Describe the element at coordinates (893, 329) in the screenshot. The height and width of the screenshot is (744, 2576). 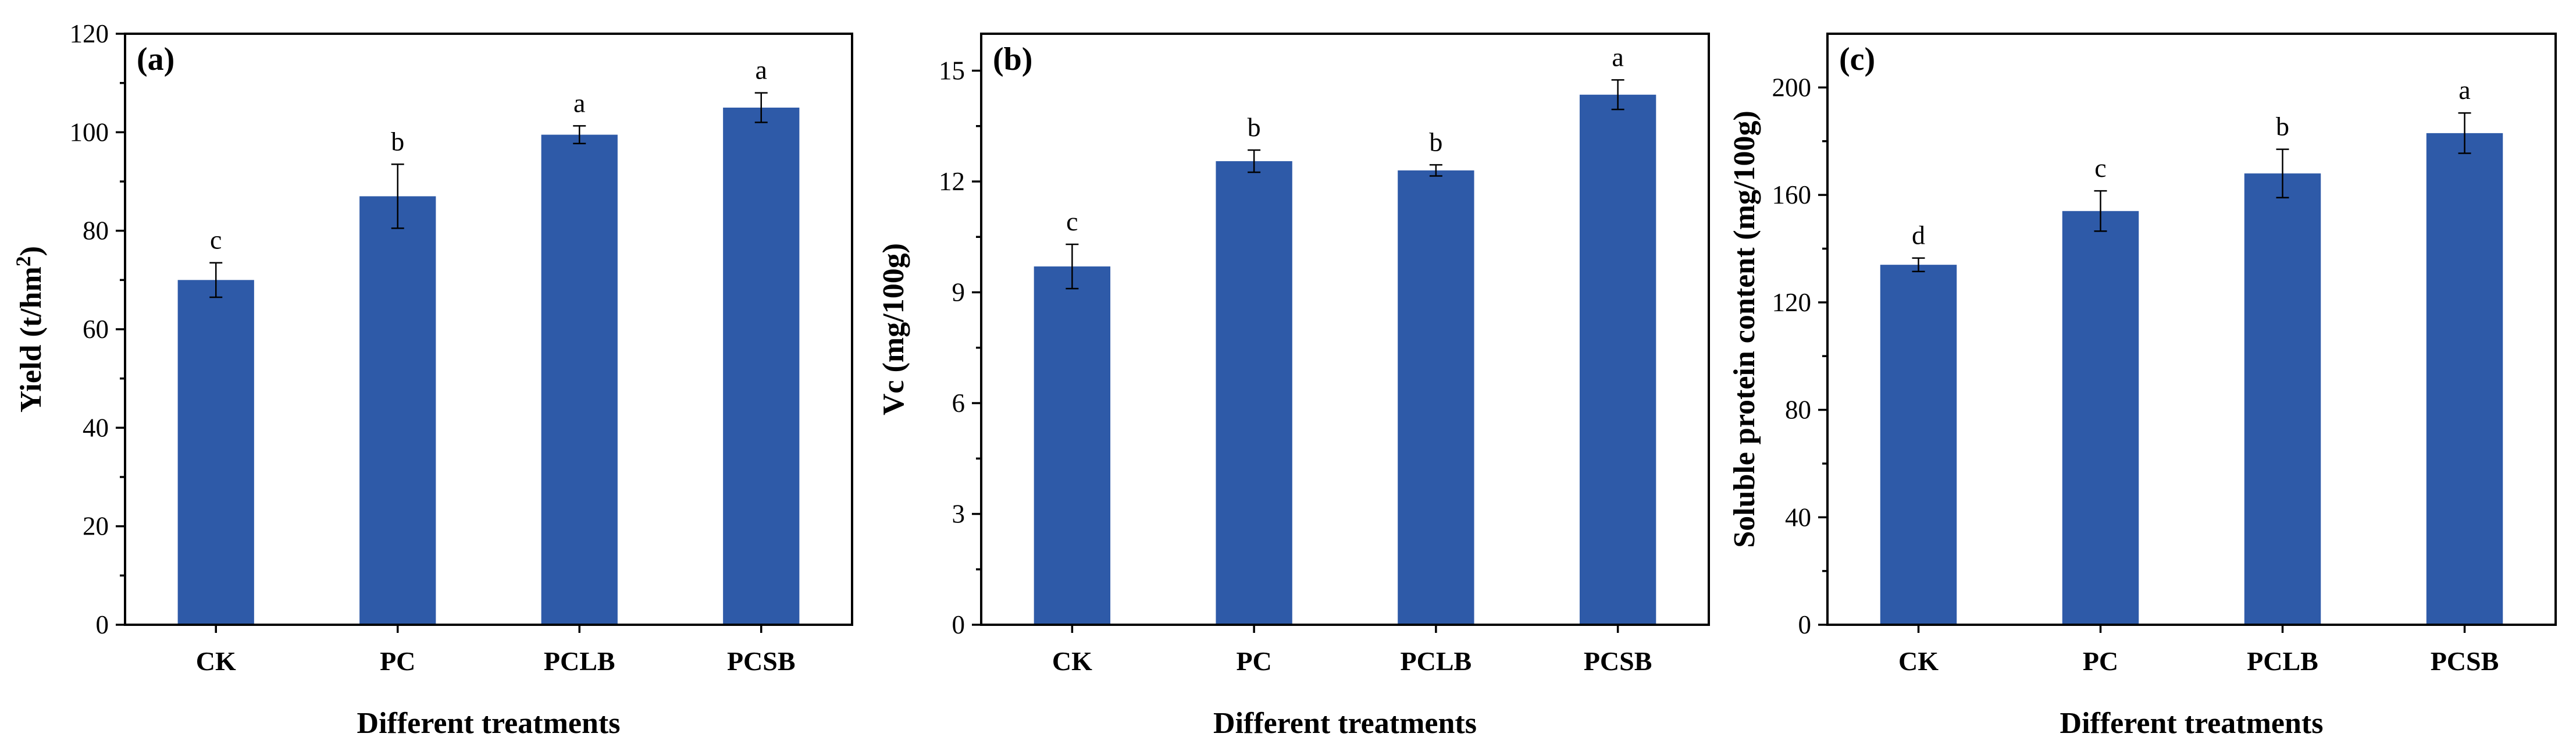
I see `y-axis-title: Vc (mg/100g)` at that location.